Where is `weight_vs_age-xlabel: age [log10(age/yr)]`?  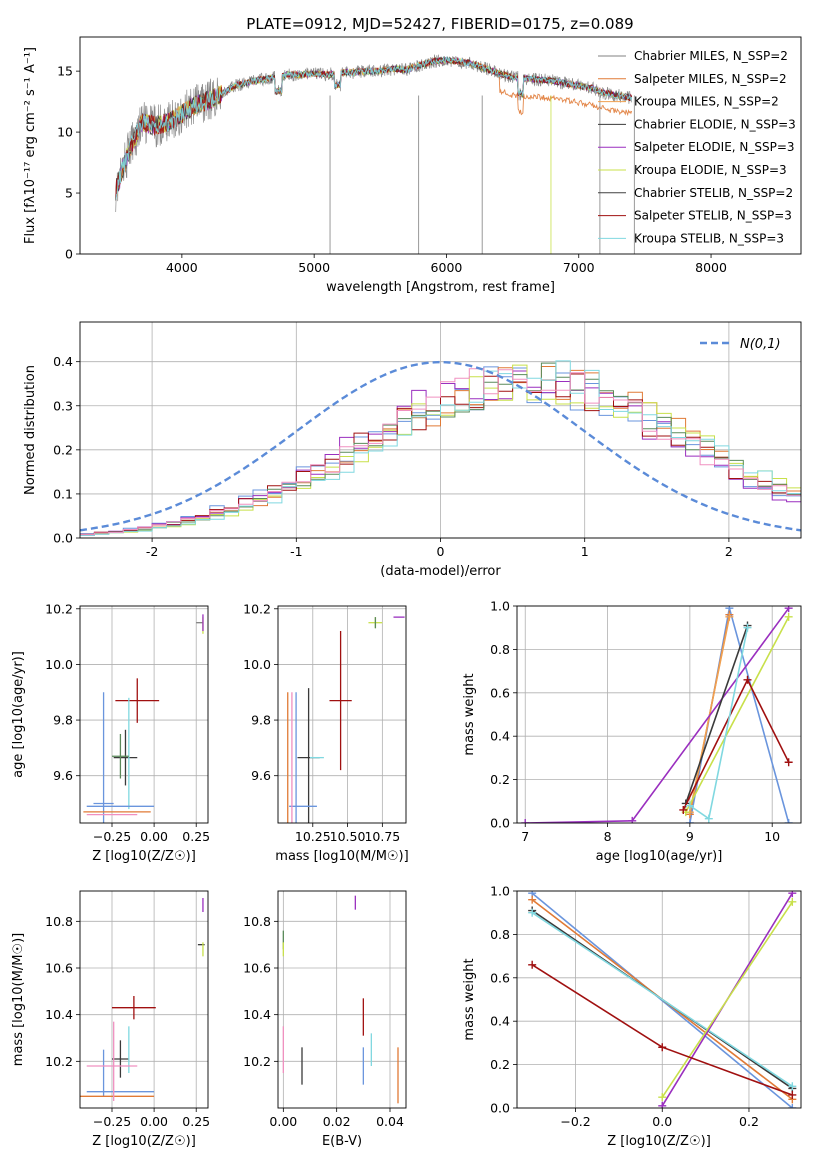
weight_vs_age-xlabel: age [log10(age/yr)] is located at coordinates (659, 856).